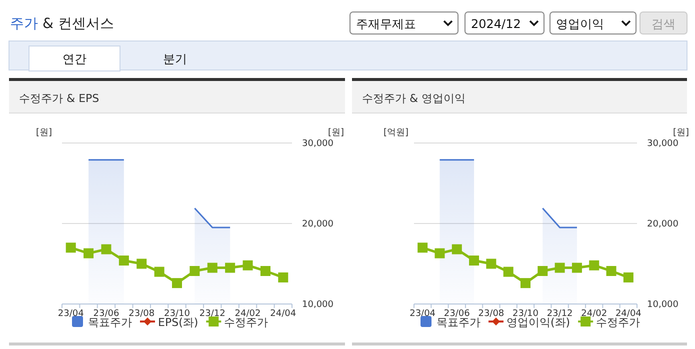  I want to click on chart-title: 수정주가 & EPS, so click(59, 98).